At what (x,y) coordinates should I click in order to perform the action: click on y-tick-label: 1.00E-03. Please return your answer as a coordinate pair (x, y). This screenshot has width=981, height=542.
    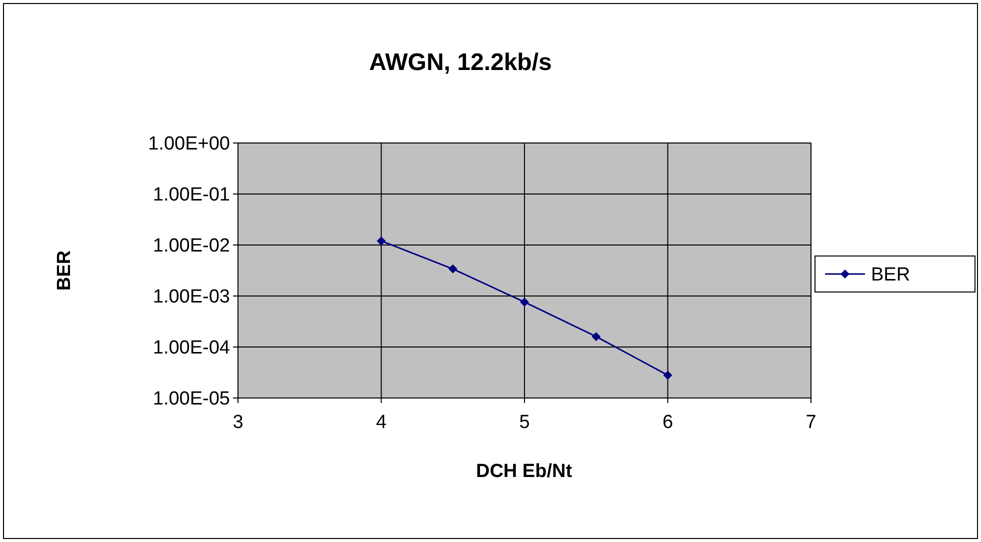
    Looking at the image, I should click on (191, 297).